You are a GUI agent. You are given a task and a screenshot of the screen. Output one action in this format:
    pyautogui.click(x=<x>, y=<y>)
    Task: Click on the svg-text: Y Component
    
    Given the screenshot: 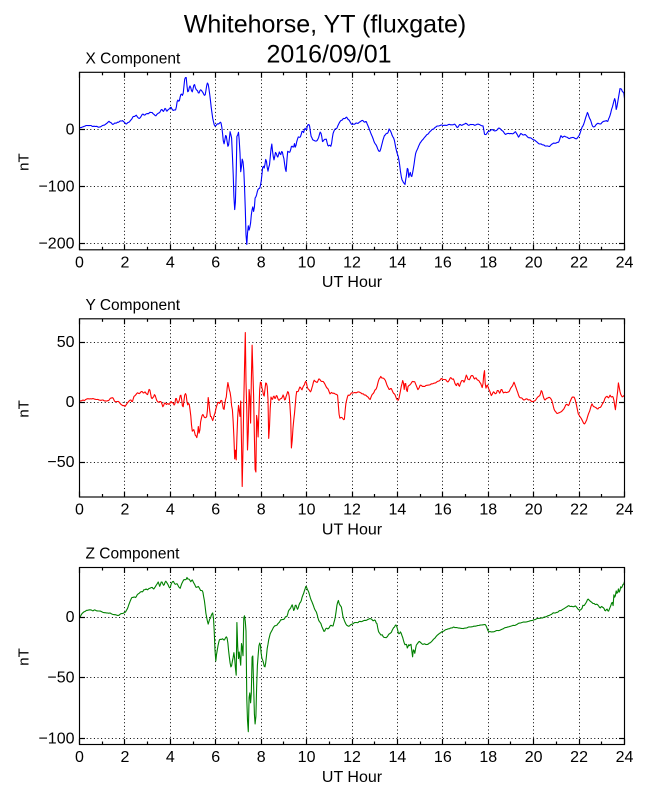 What is the action you would take?
    pyautogui.click(x=133, y=305)
    